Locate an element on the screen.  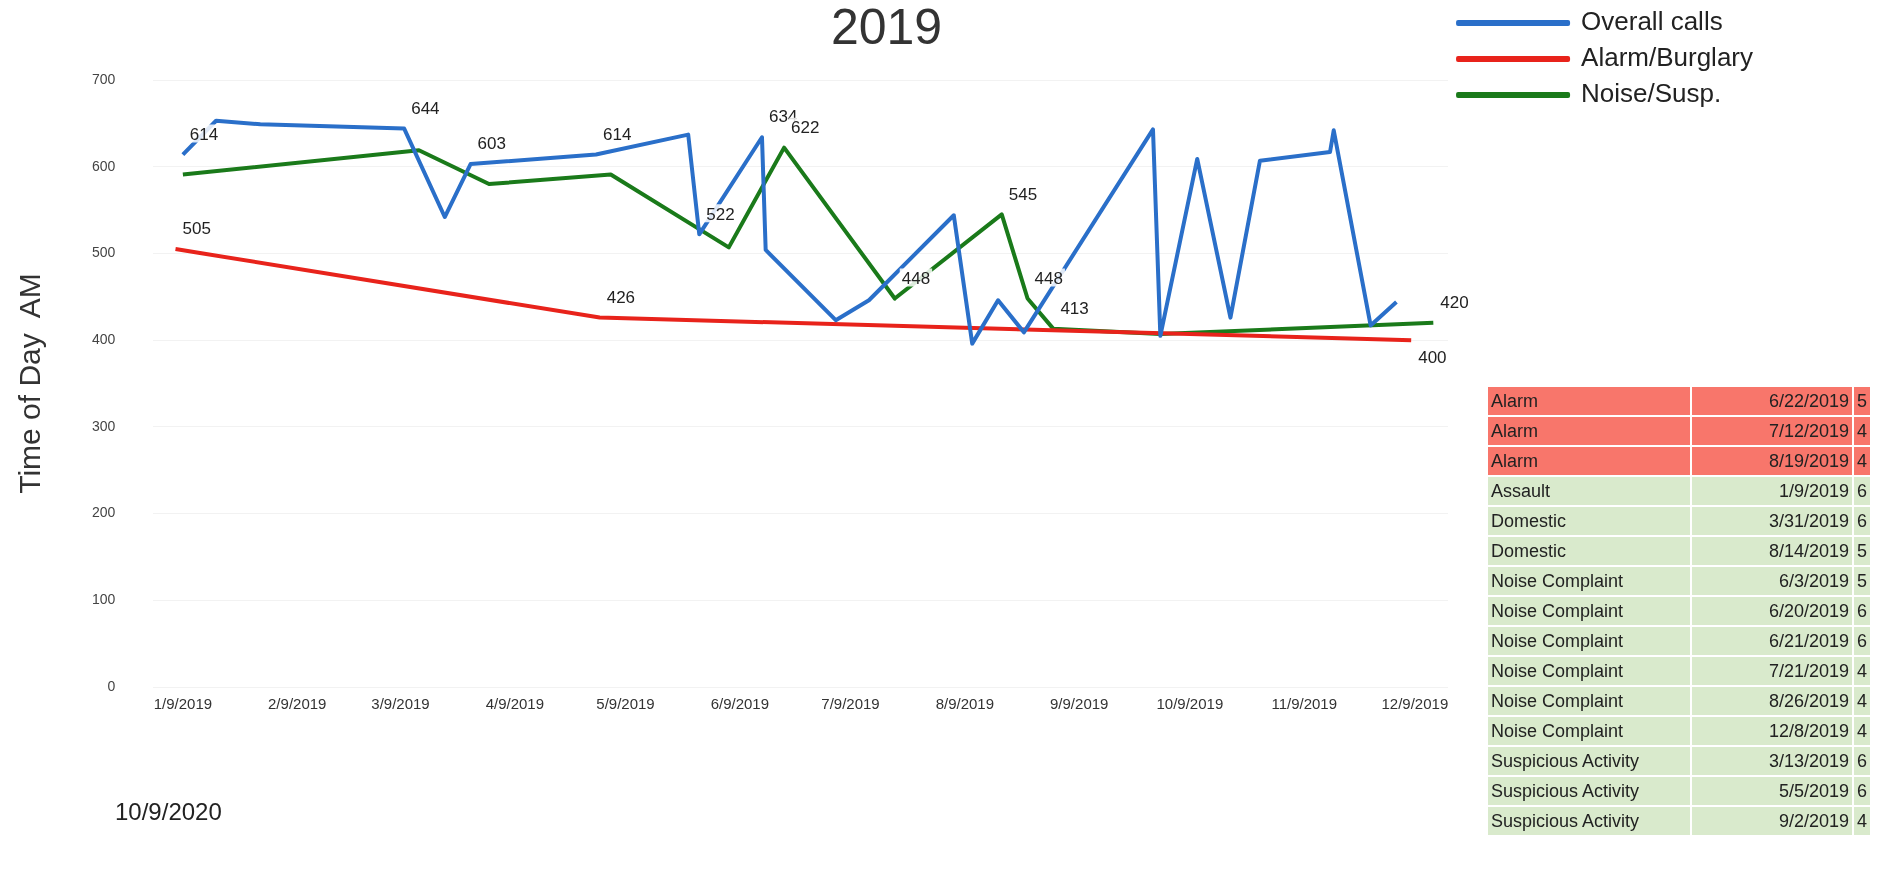
y-tick-label: 0 is located at coordinates (111, 685).